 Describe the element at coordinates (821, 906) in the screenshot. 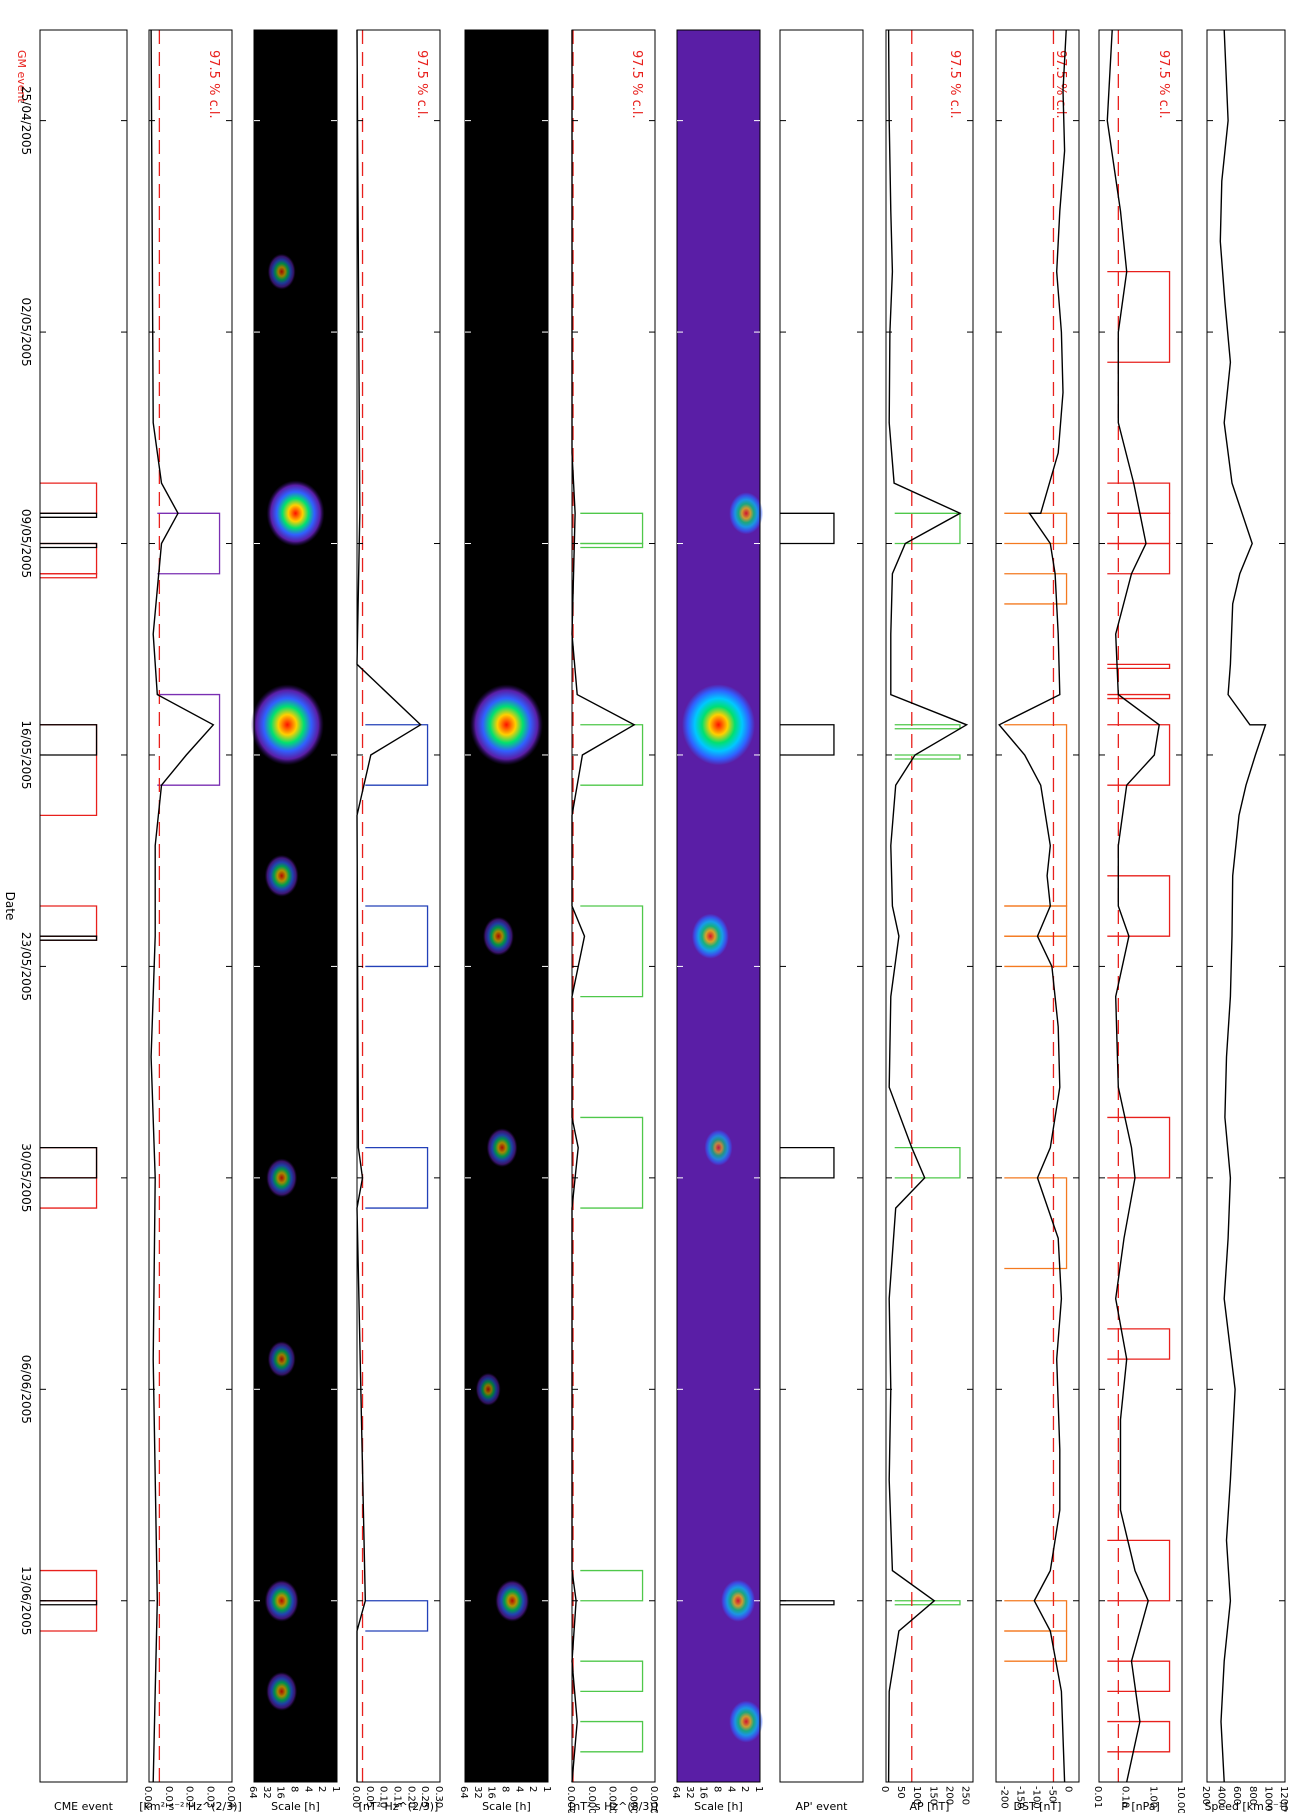

I see `ap-event-frame` at that location.